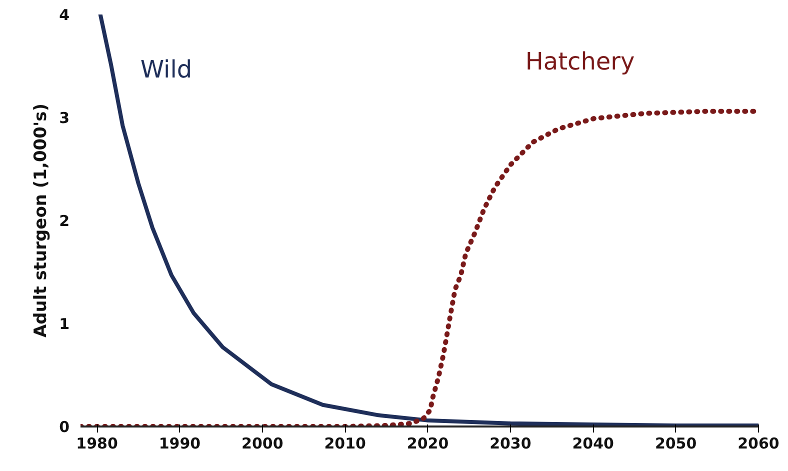 This screenshot has height=471, width=788. I want to click on x-tick-label: 2030, so click(511, 443).